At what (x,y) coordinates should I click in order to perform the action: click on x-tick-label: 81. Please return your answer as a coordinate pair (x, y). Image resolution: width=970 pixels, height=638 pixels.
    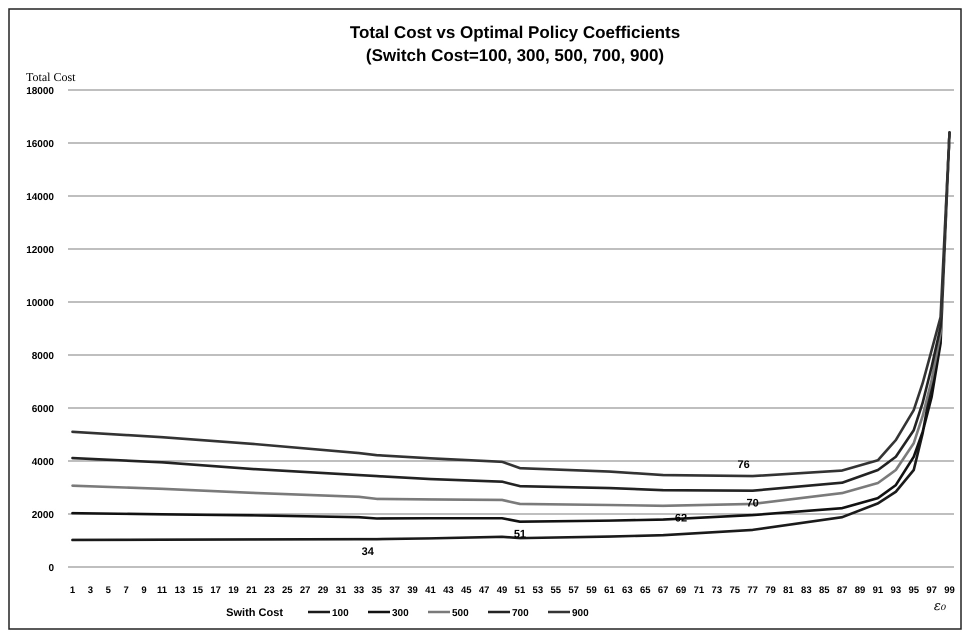
    Looking at the image, I should click on (788, 590).